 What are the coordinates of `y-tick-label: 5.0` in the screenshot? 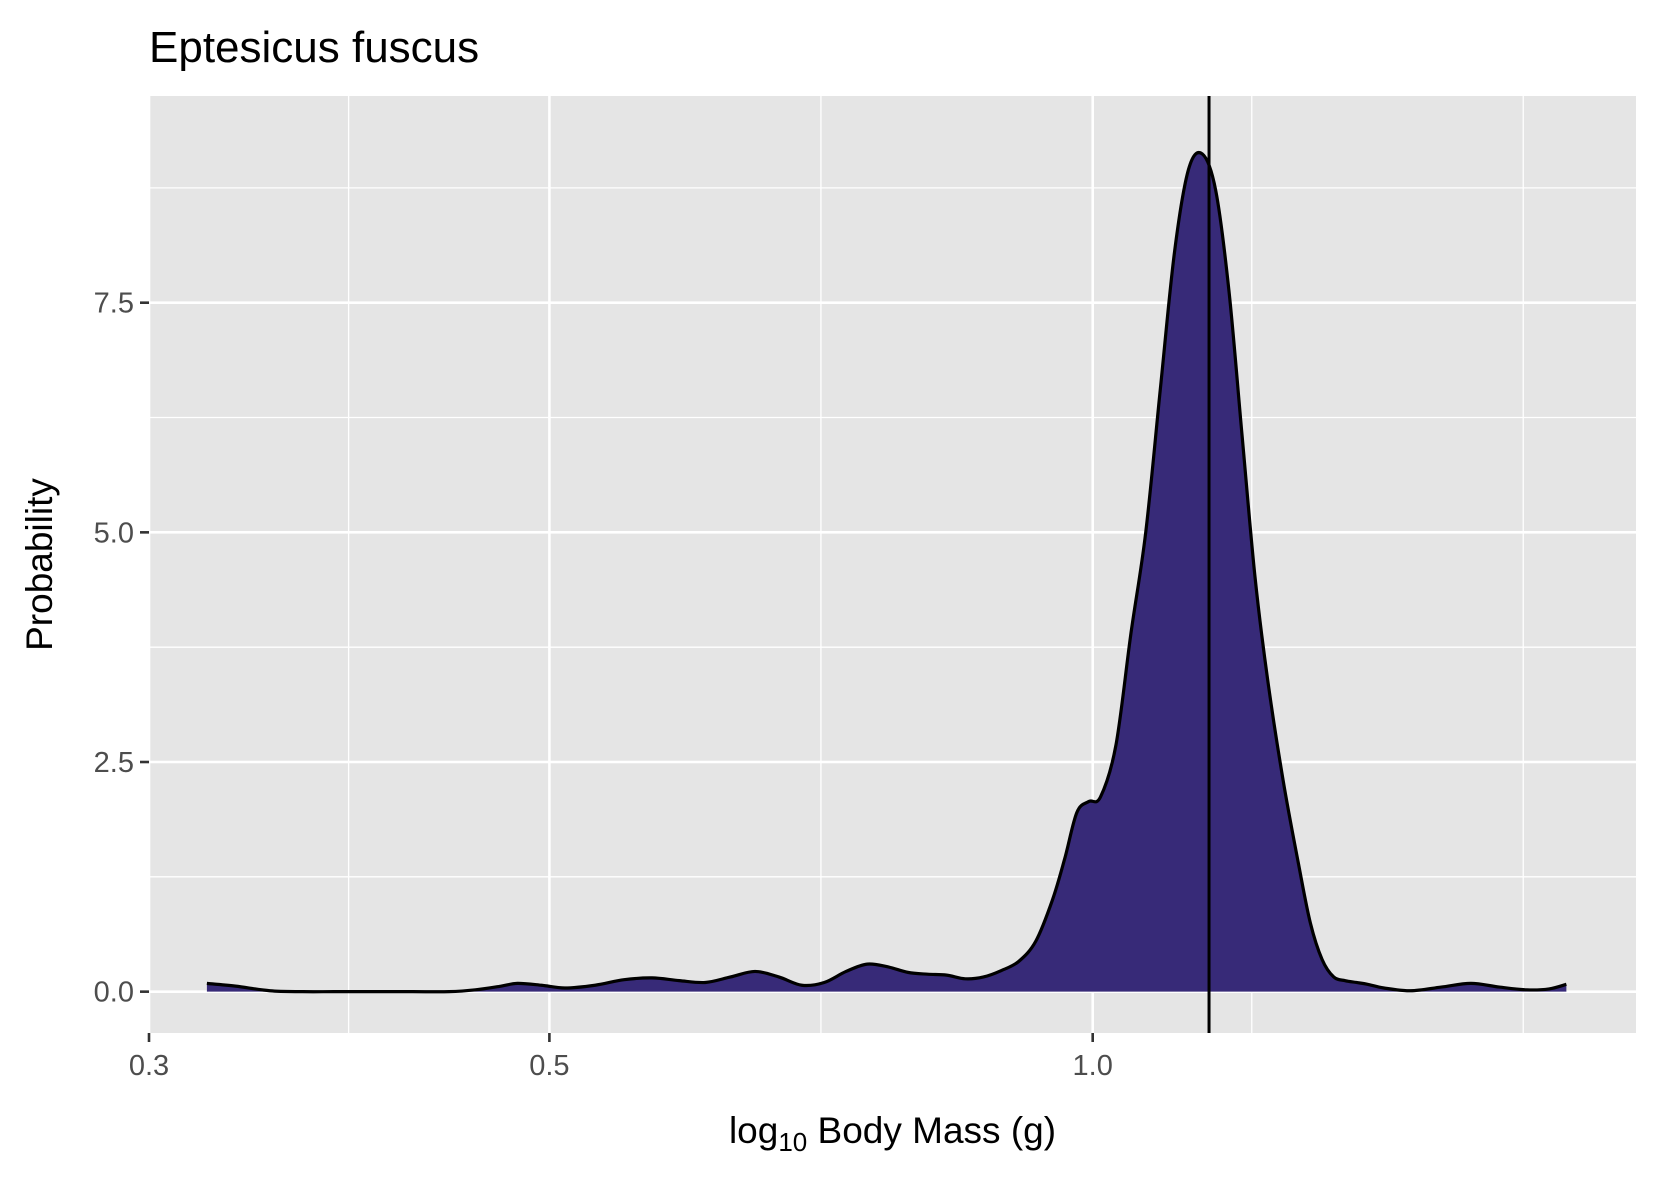 It's located at (114, 533).